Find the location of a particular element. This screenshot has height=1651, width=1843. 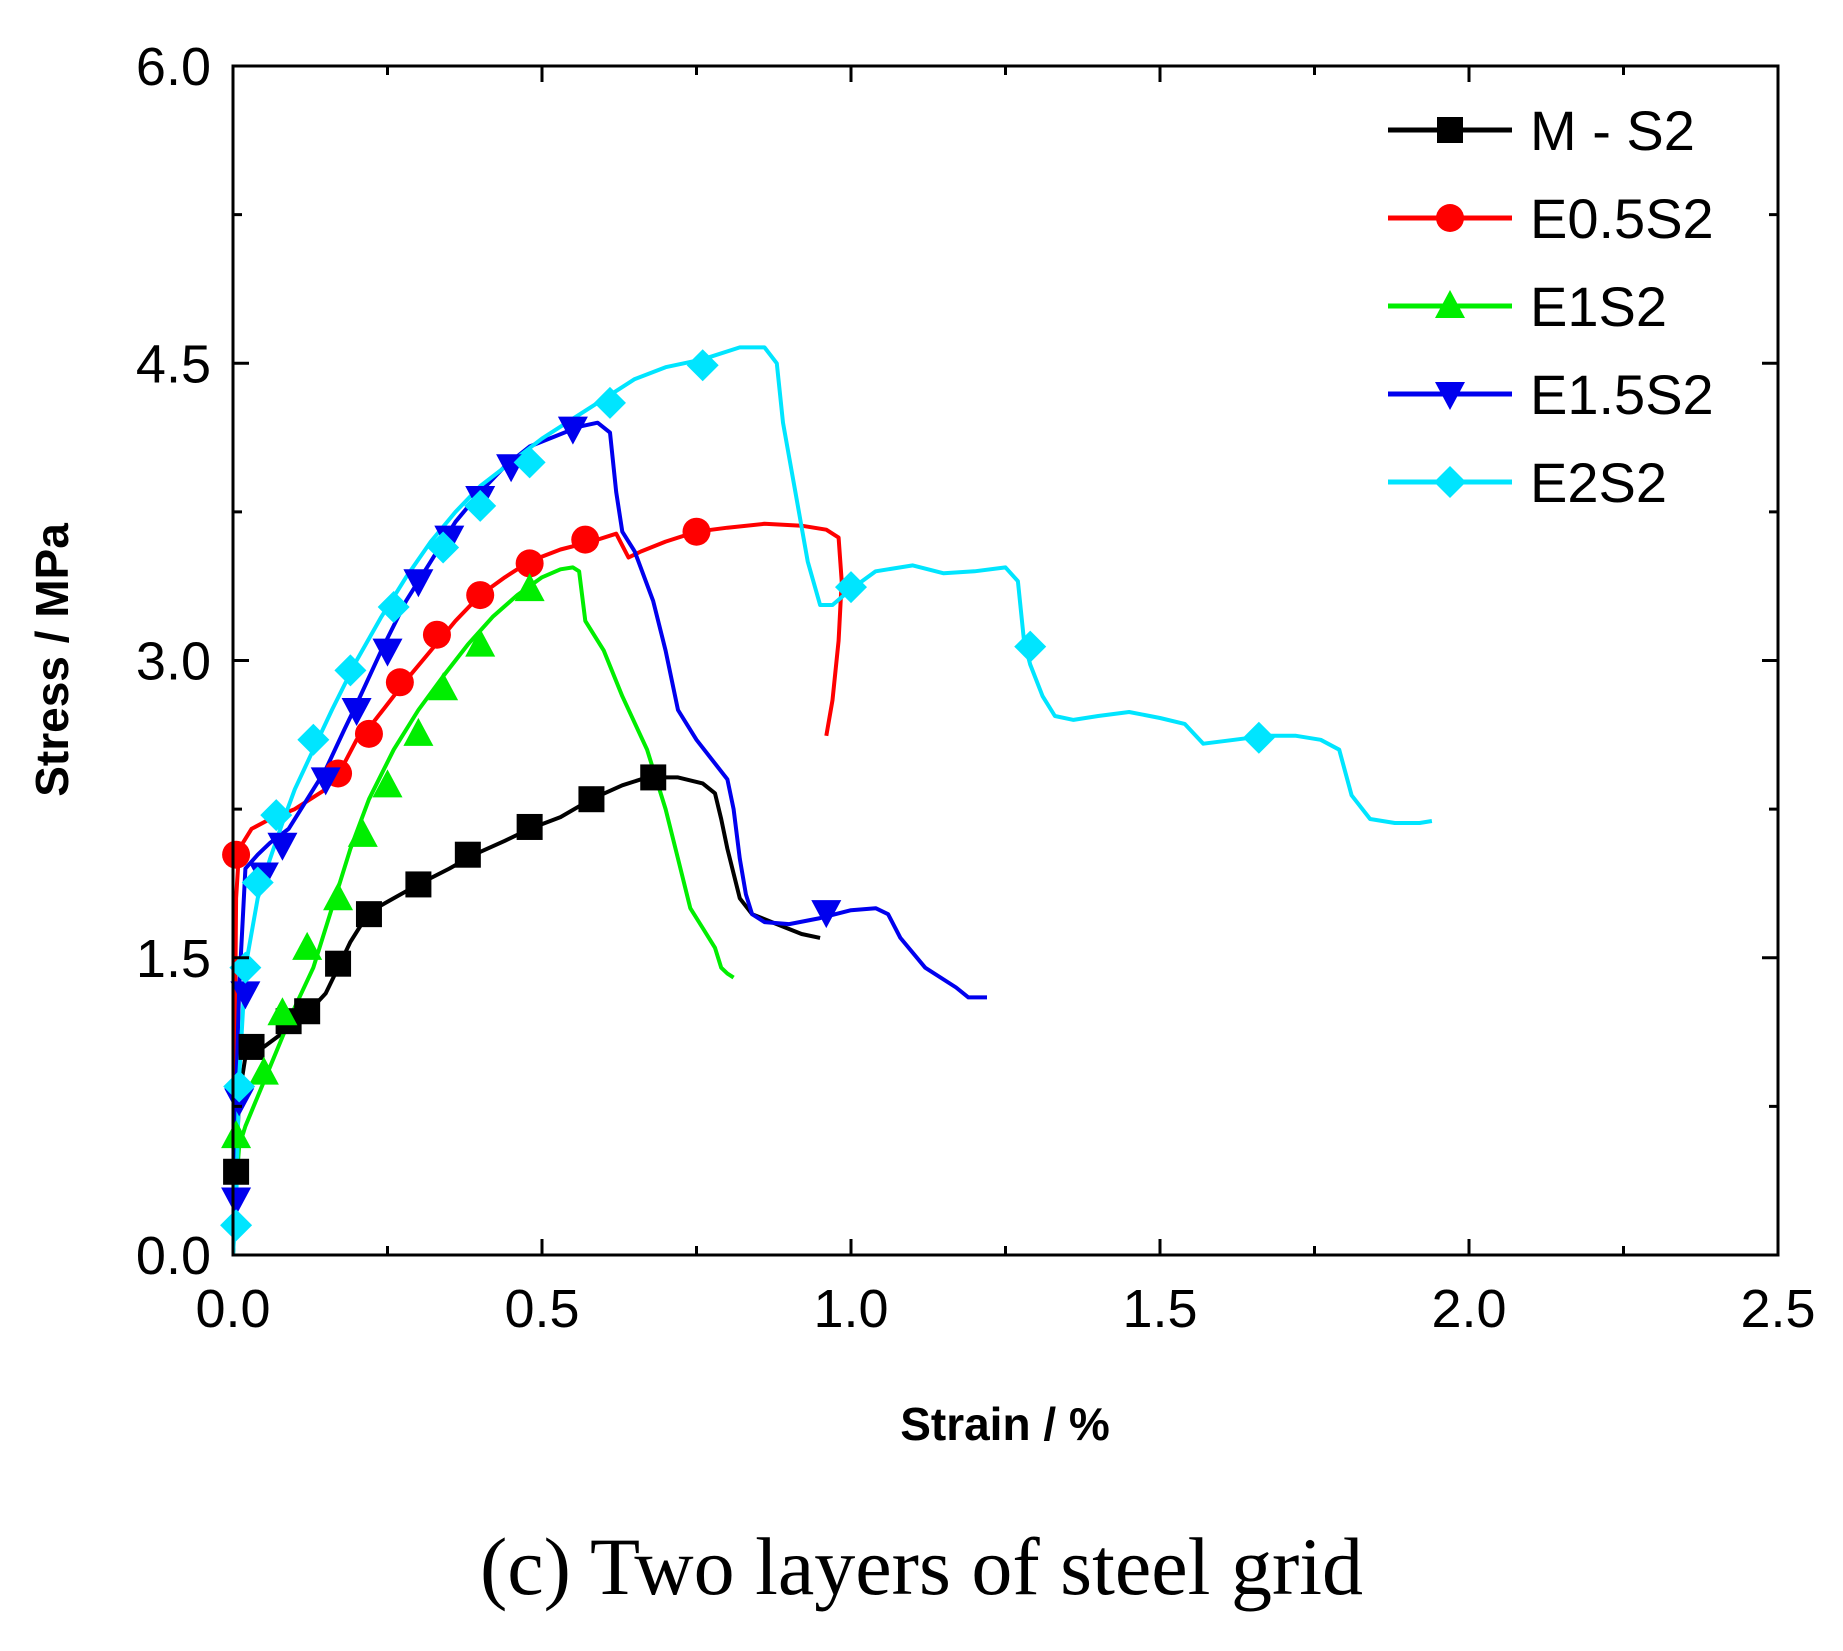

series-line-e1s2 is located at coordinates (484, 910).